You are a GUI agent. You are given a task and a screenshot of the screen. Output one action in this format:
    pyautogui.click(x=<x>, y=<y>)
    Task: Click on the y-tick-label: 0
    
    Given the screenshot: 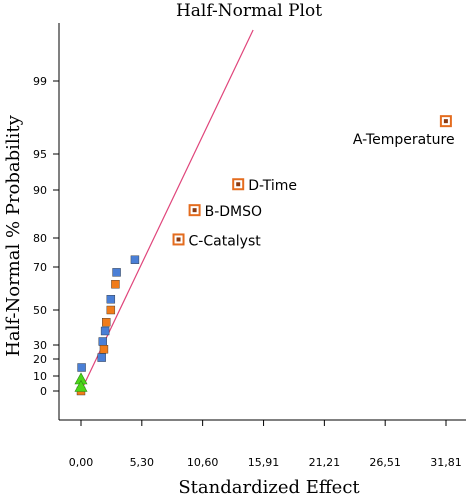 What is the action you would take?
    pyautogui.click(x=43, y=391)
    